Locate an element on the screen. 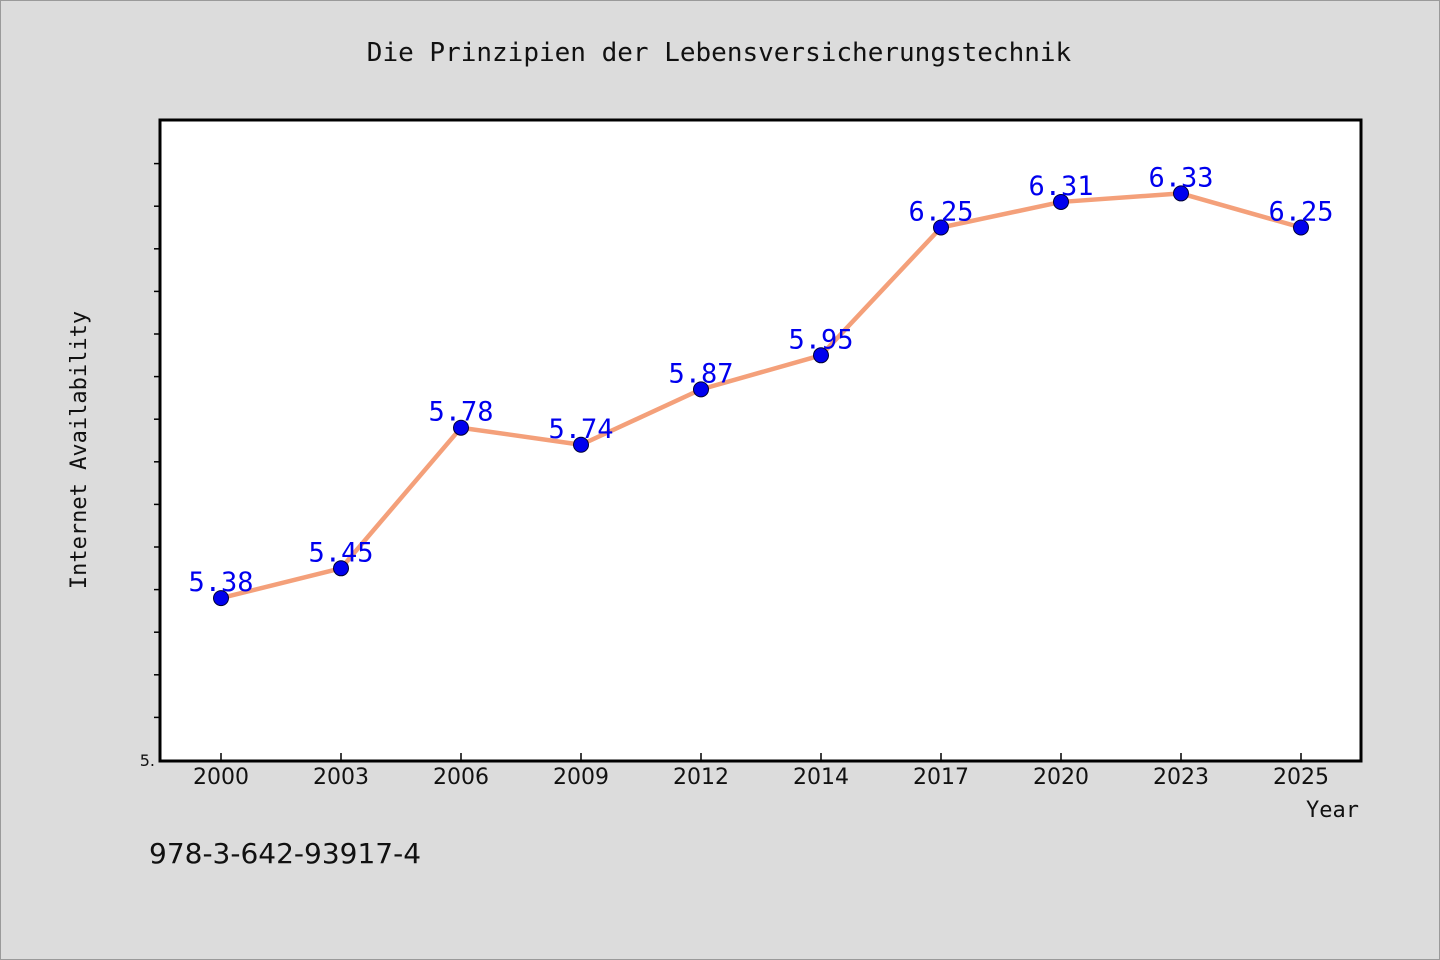 This screenshot has width=1440, height=960. data-label: 6.33 is located at coordinates (1180, 177).